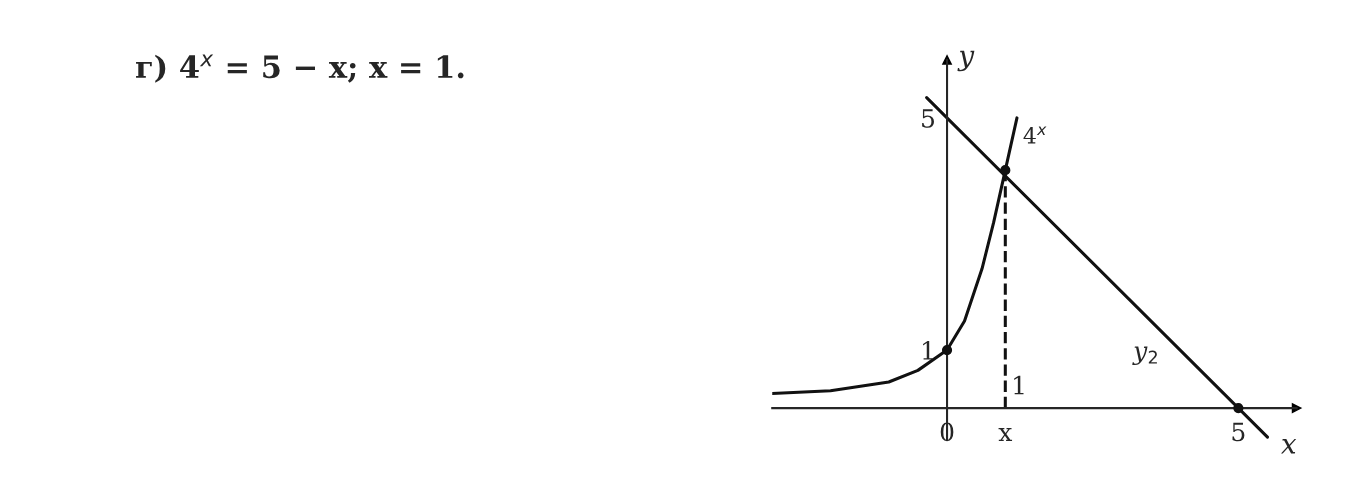 The width and height of the screenshot is (1362, 483). I want to click on series-label: y$_{2}$, so click(1144, 356).